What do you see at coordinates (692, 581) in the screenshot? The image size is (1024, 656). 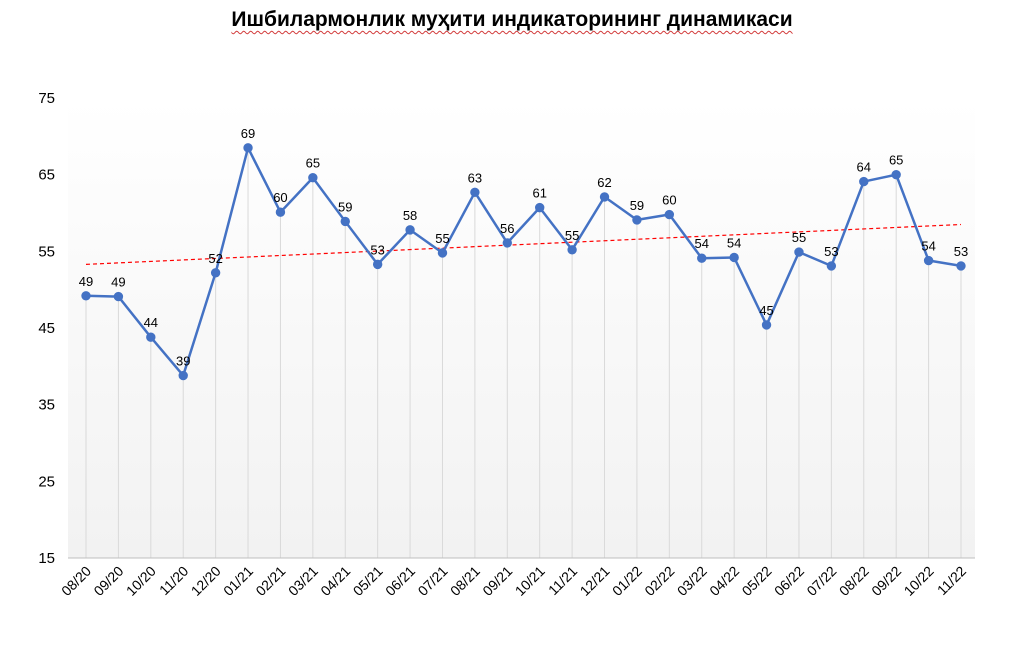 I see `x-tick-label: 03/22` at bounding box center [692, 581].